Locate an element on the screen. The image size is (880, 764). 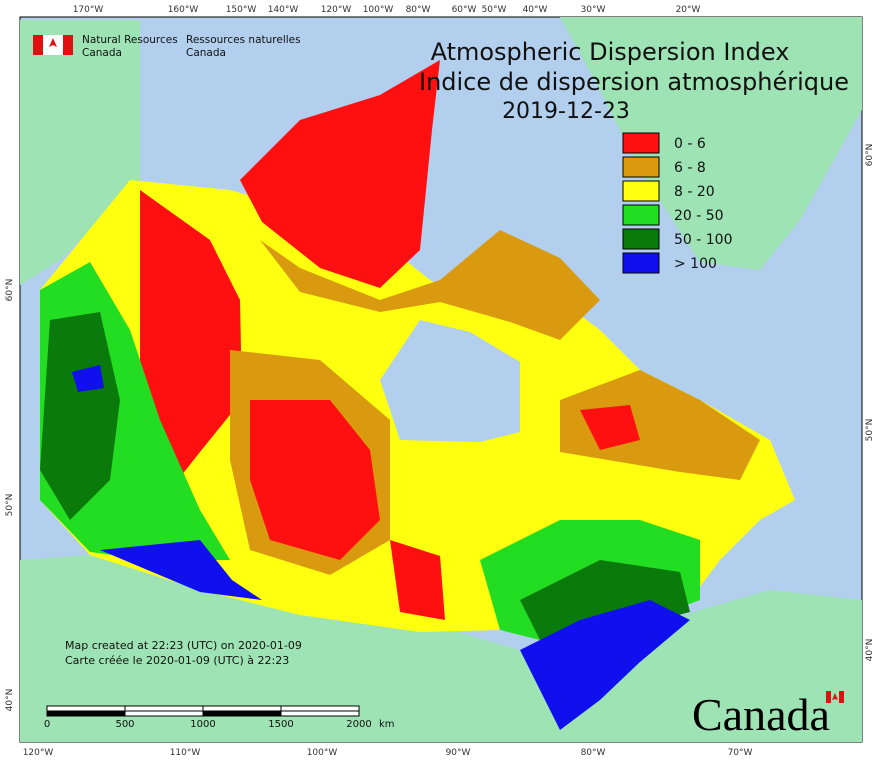
agency-en: Canada is located at coordinates (102, 53).